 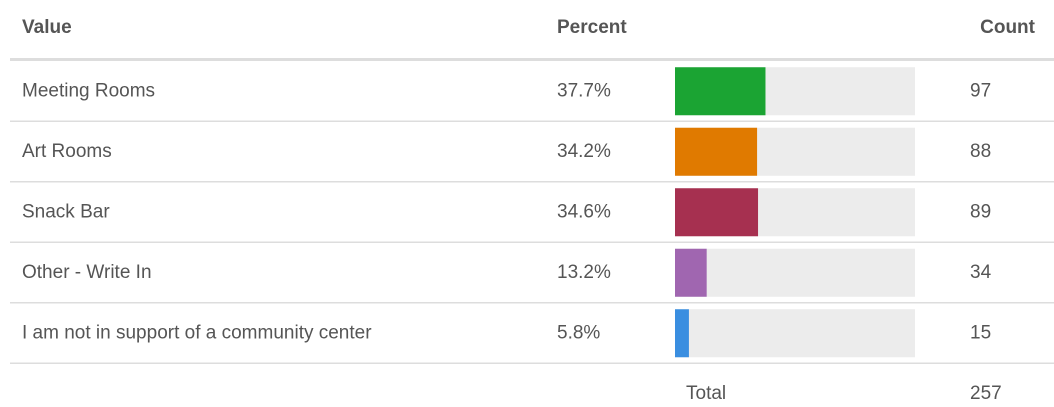 What do you see at coordinates (706, 393) in the screenshot?
I see `total-label: Total` at bounding box center [706, 393].